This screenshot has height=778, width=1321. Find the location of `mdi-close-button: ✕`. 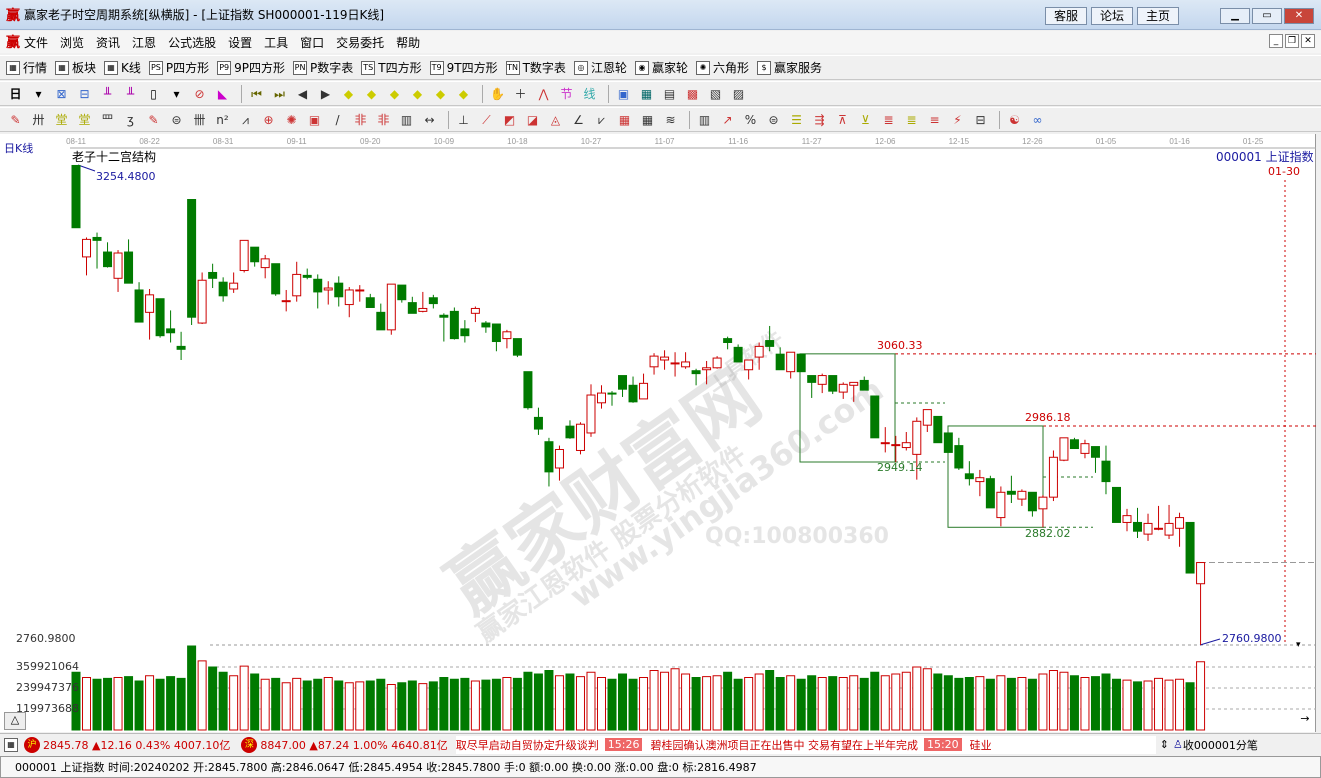

mdi-close-button: ✕ is located at coordinates (1308, 41).